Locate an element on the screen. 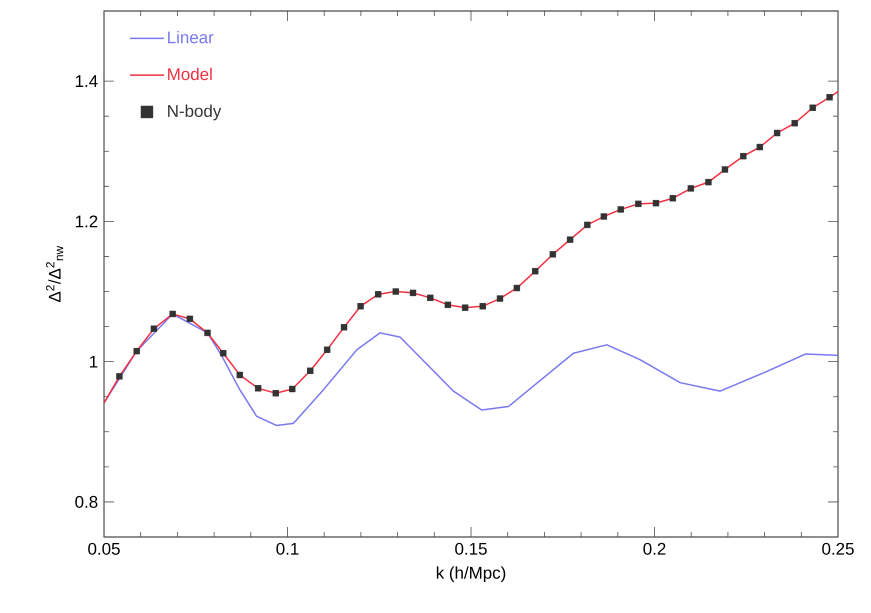  x-tick-label: 0.15 is located at coordinates (471, 548).